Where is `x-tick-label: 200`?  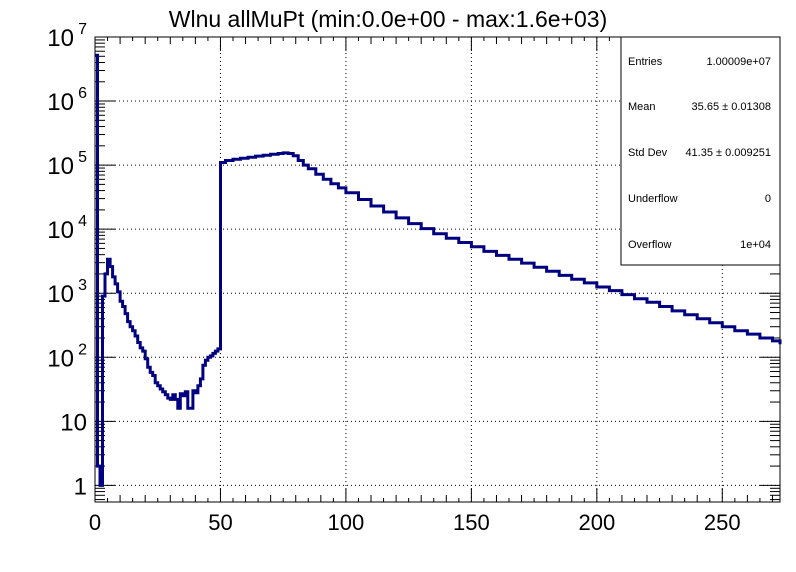 x-tick-label: 200 is located at coordinates (596, 522).